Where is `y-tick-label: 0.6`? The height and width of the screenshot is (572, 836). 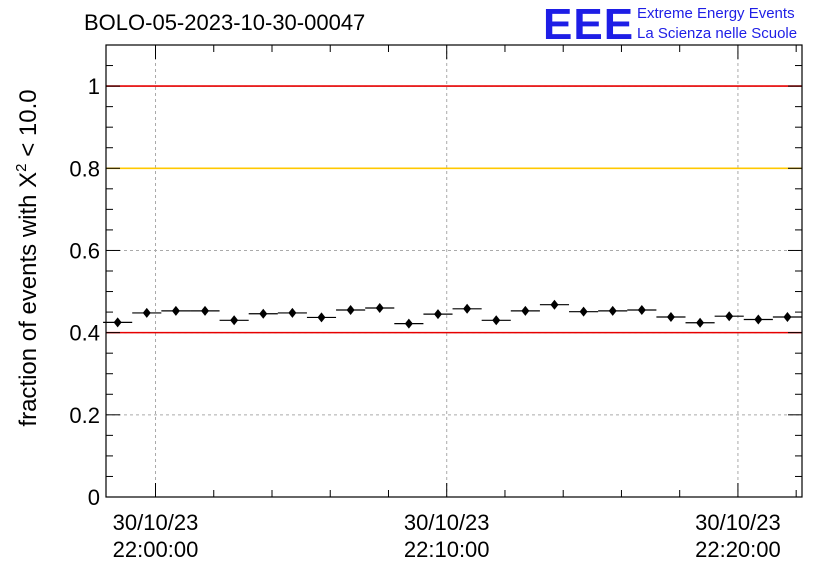 y-tick-label: 0.6 is located at coordinates (84, 250).